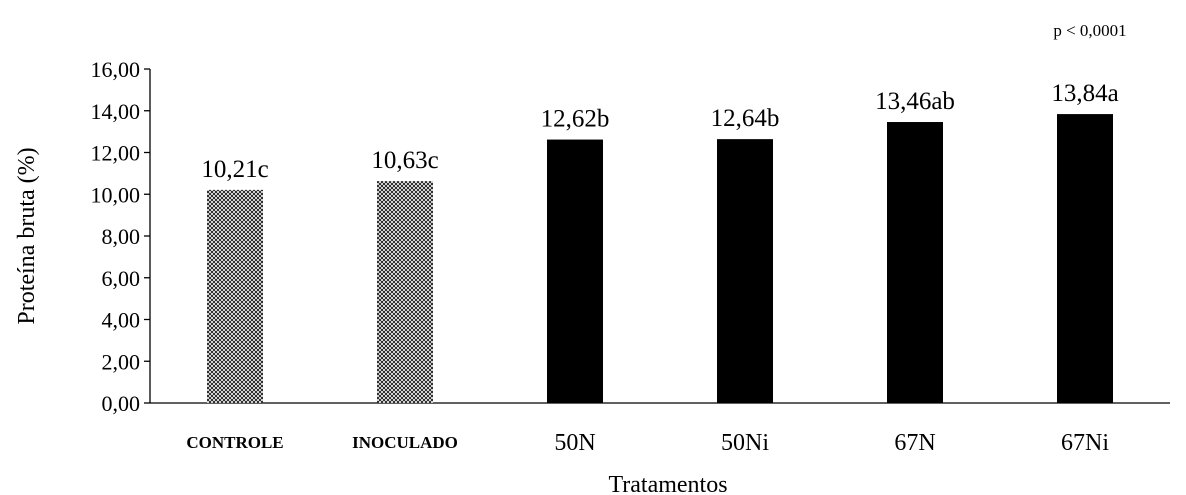  What do you see at coordinates (234, 169) in the screenshot?
I see `data-label: 10,21c` at bounding box center [234, 169].